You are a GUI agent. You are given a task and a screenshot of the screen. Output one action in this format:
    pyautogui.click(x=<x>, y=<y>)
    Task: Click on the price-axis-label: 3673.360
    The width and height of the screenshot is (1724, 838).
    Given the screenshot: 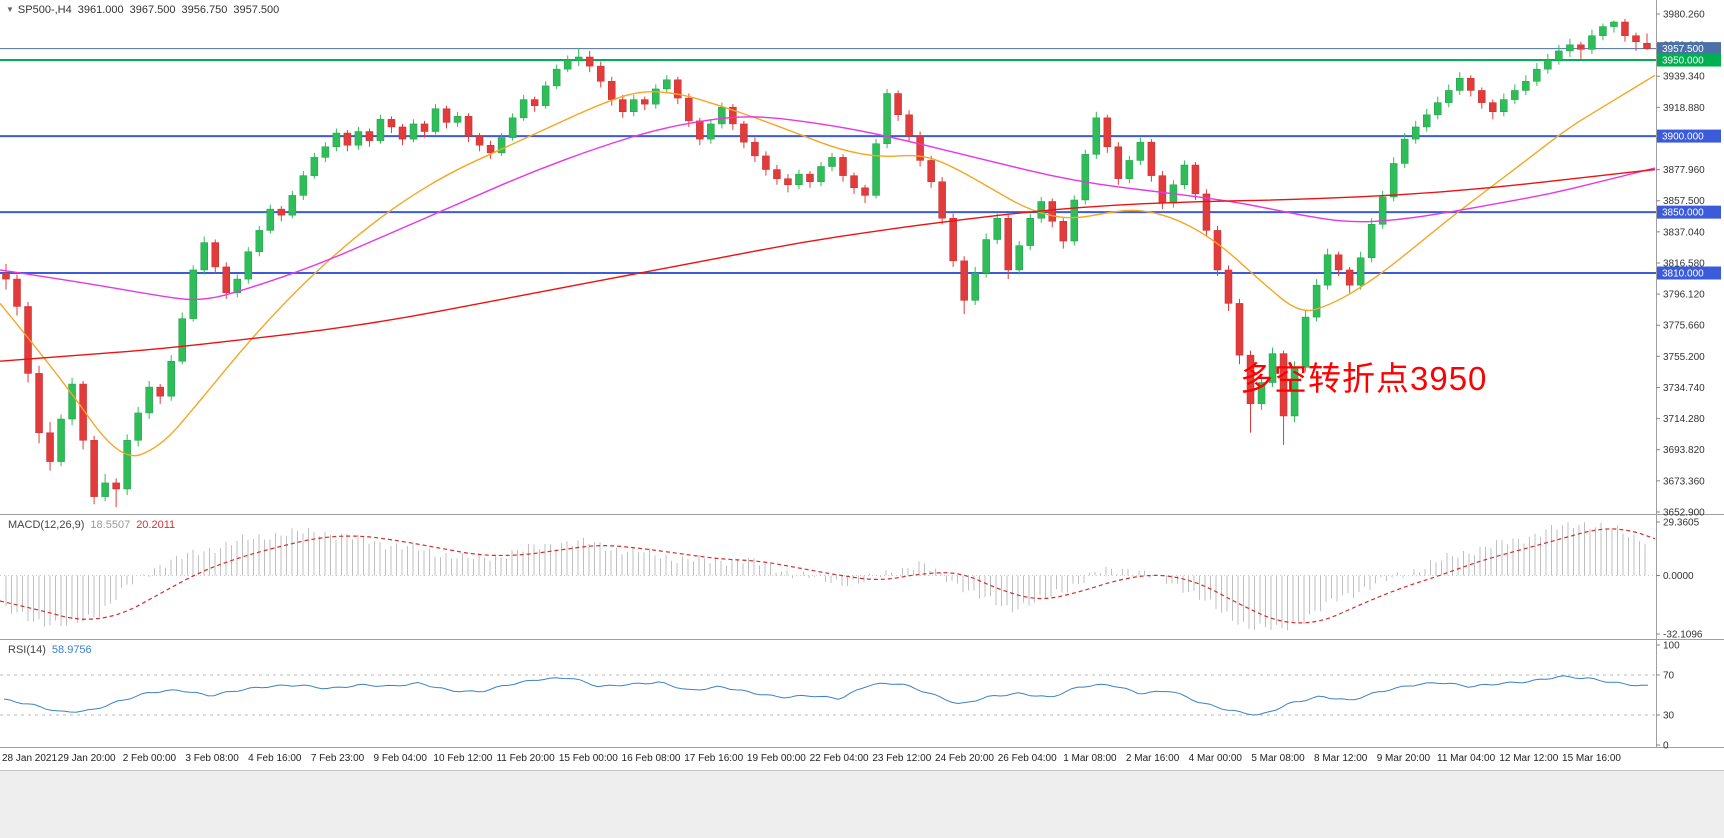 What is the action you would take?
    pyautogui.click(x=1684, y=481)
    